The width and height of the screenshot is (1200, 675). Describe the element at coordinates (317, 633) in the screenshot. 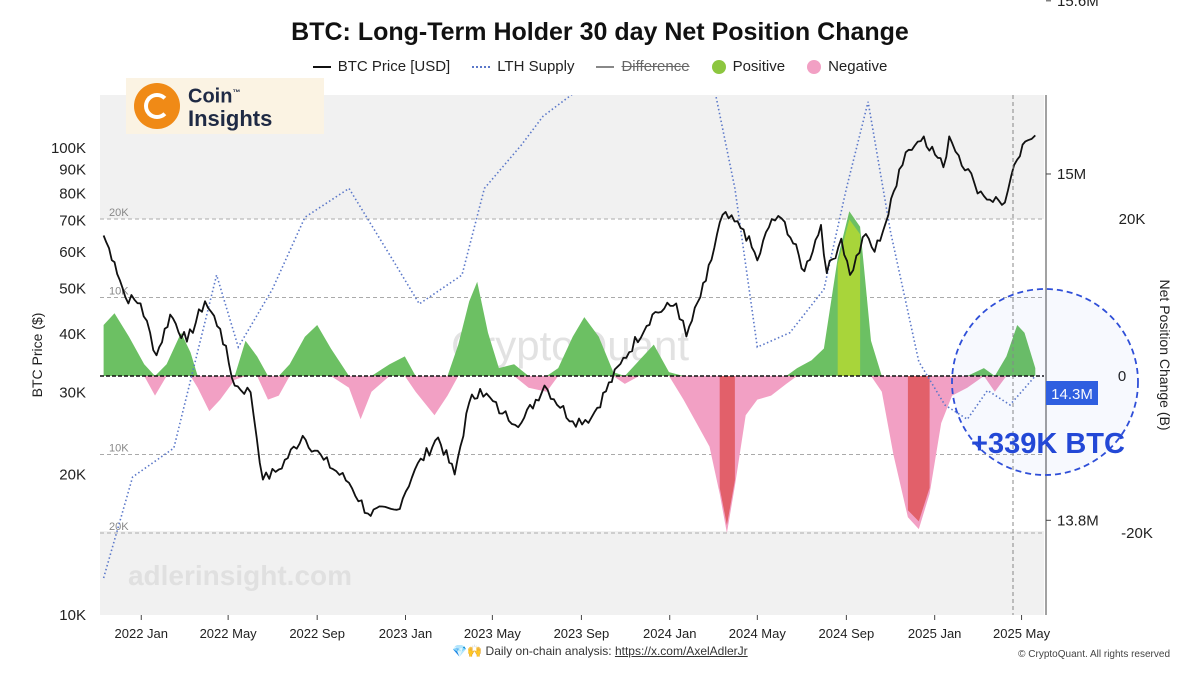

I see `x-tick-label: 2022 Sep` at that location.